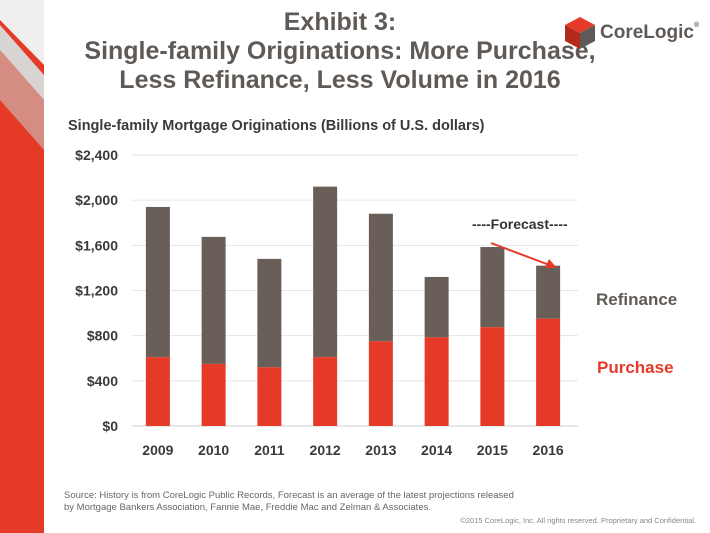 The height and width of the screenshot is (533, 710). What do you see at coordinates (492, 376) in the screenshot?
I see `bar-purchase-2015` at bounding box center [492, 376].